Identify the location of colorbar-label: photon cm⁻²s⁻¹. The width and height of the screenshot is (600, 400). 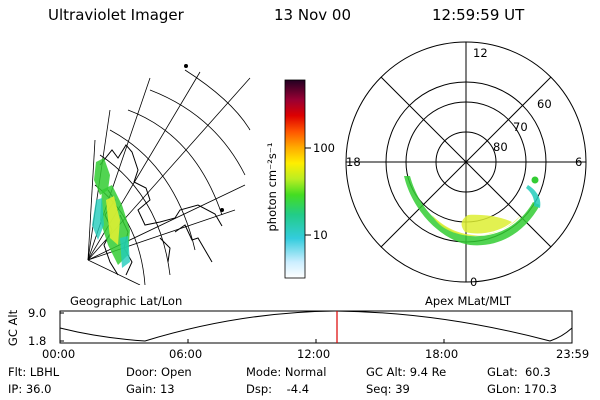
(272, 187).